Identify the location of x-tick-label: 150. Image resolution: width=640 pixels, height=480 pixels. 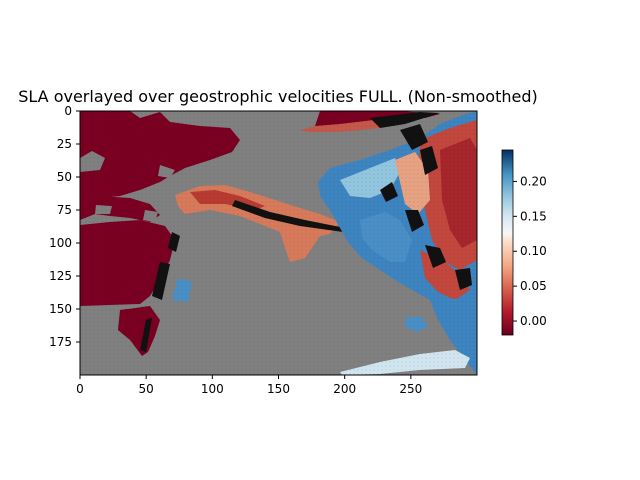
(278, 389).